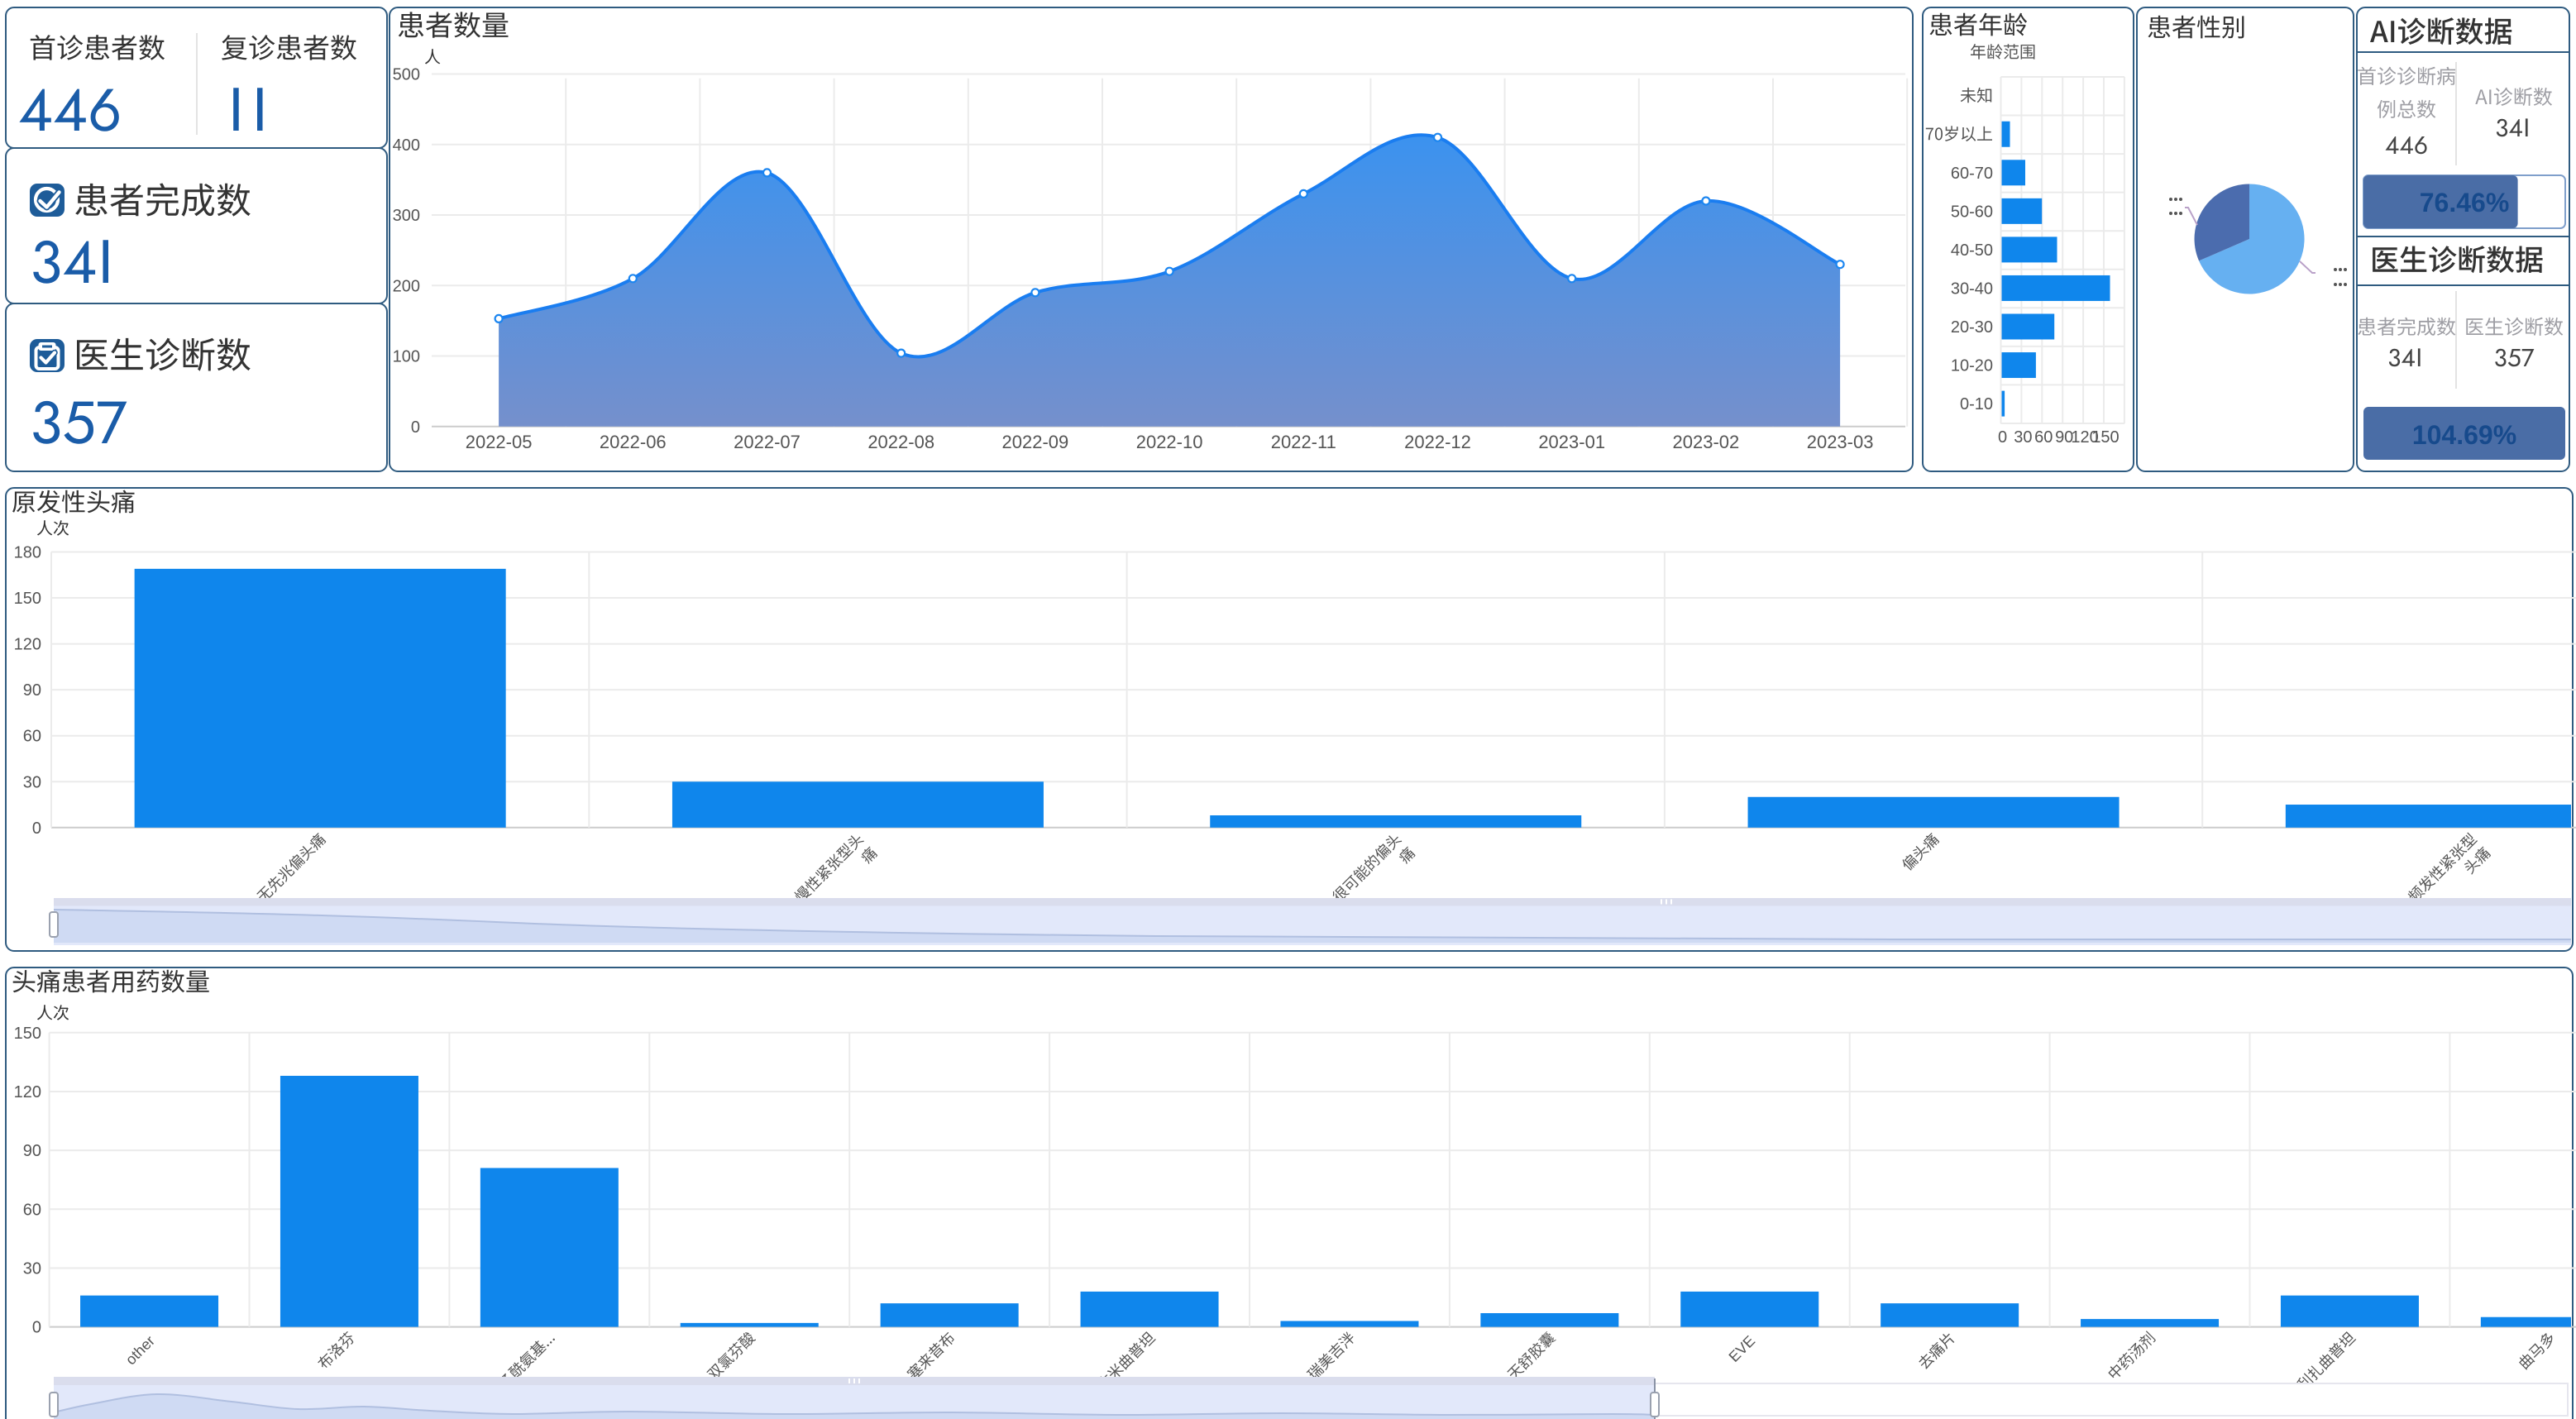 The width and height of the screenshot is (2576, 1419). I want to click on svg-text: 2022-11, so click(1303, 442).